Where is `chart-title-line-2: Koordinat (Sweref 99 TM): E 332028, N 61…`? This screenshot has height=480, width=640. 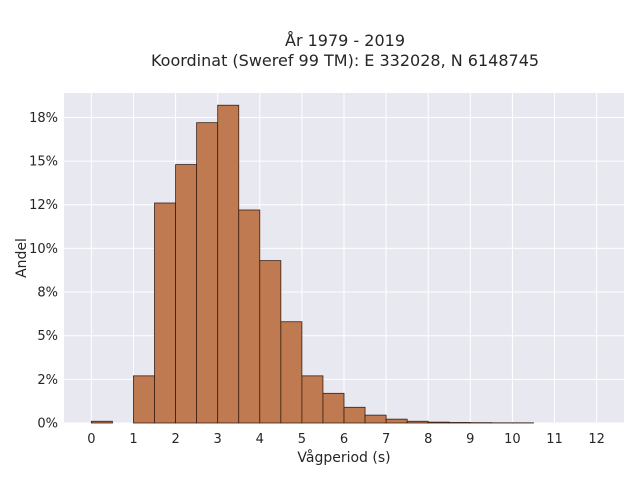 chart-title-line-2: Koordinat (Sweref 99 TM): E 332028, N 61… is located at coordinates (345, 60).